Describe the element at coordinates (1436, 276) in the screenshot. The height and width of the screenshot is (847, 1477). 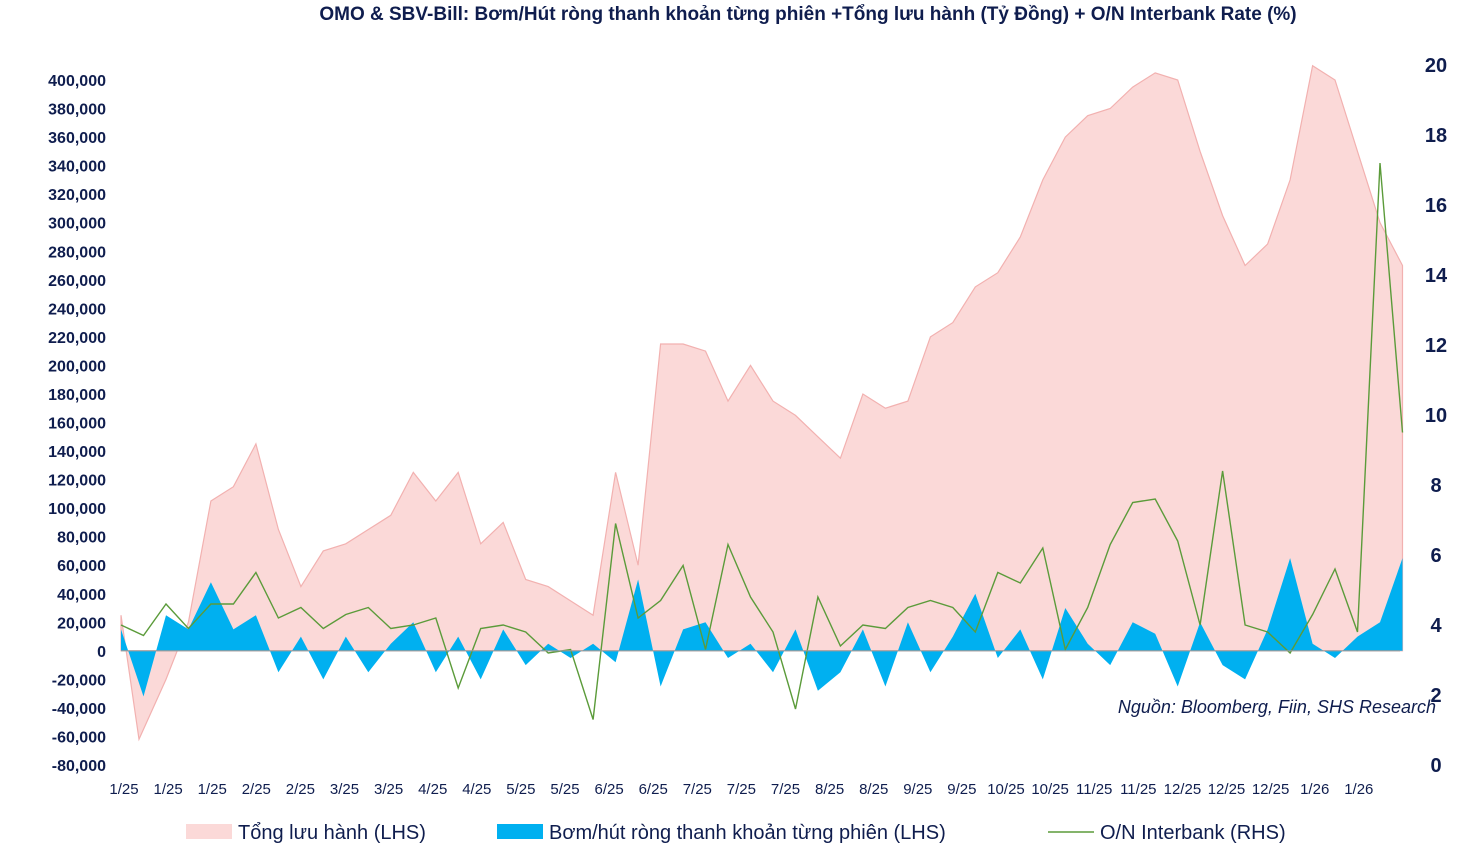
I see `right-tick-label: 14` at that location.